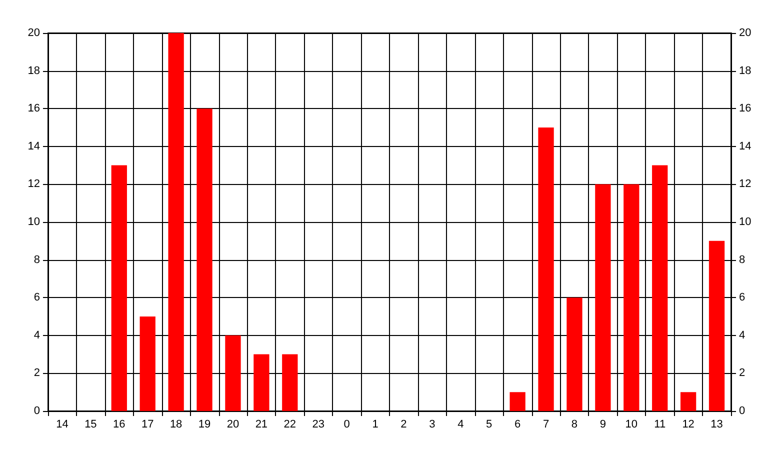  What do you see at coordinates (603, 424) in the screenshot?
I see `x-tick-label: 9` at bounding box center [603, 424].